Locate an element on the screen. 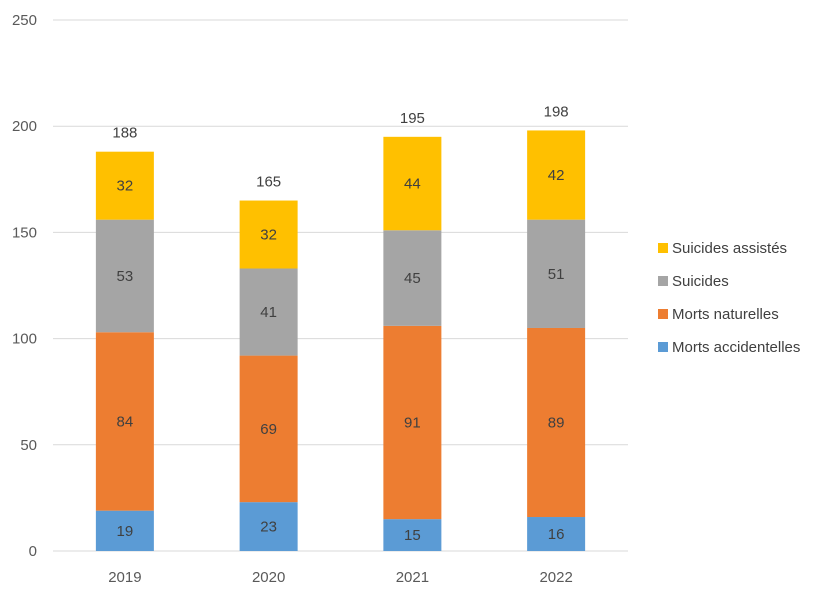 Image resolution: width=824 pixels, height=596 pixels. total-label: 198 is located at coordinates (556, 111).